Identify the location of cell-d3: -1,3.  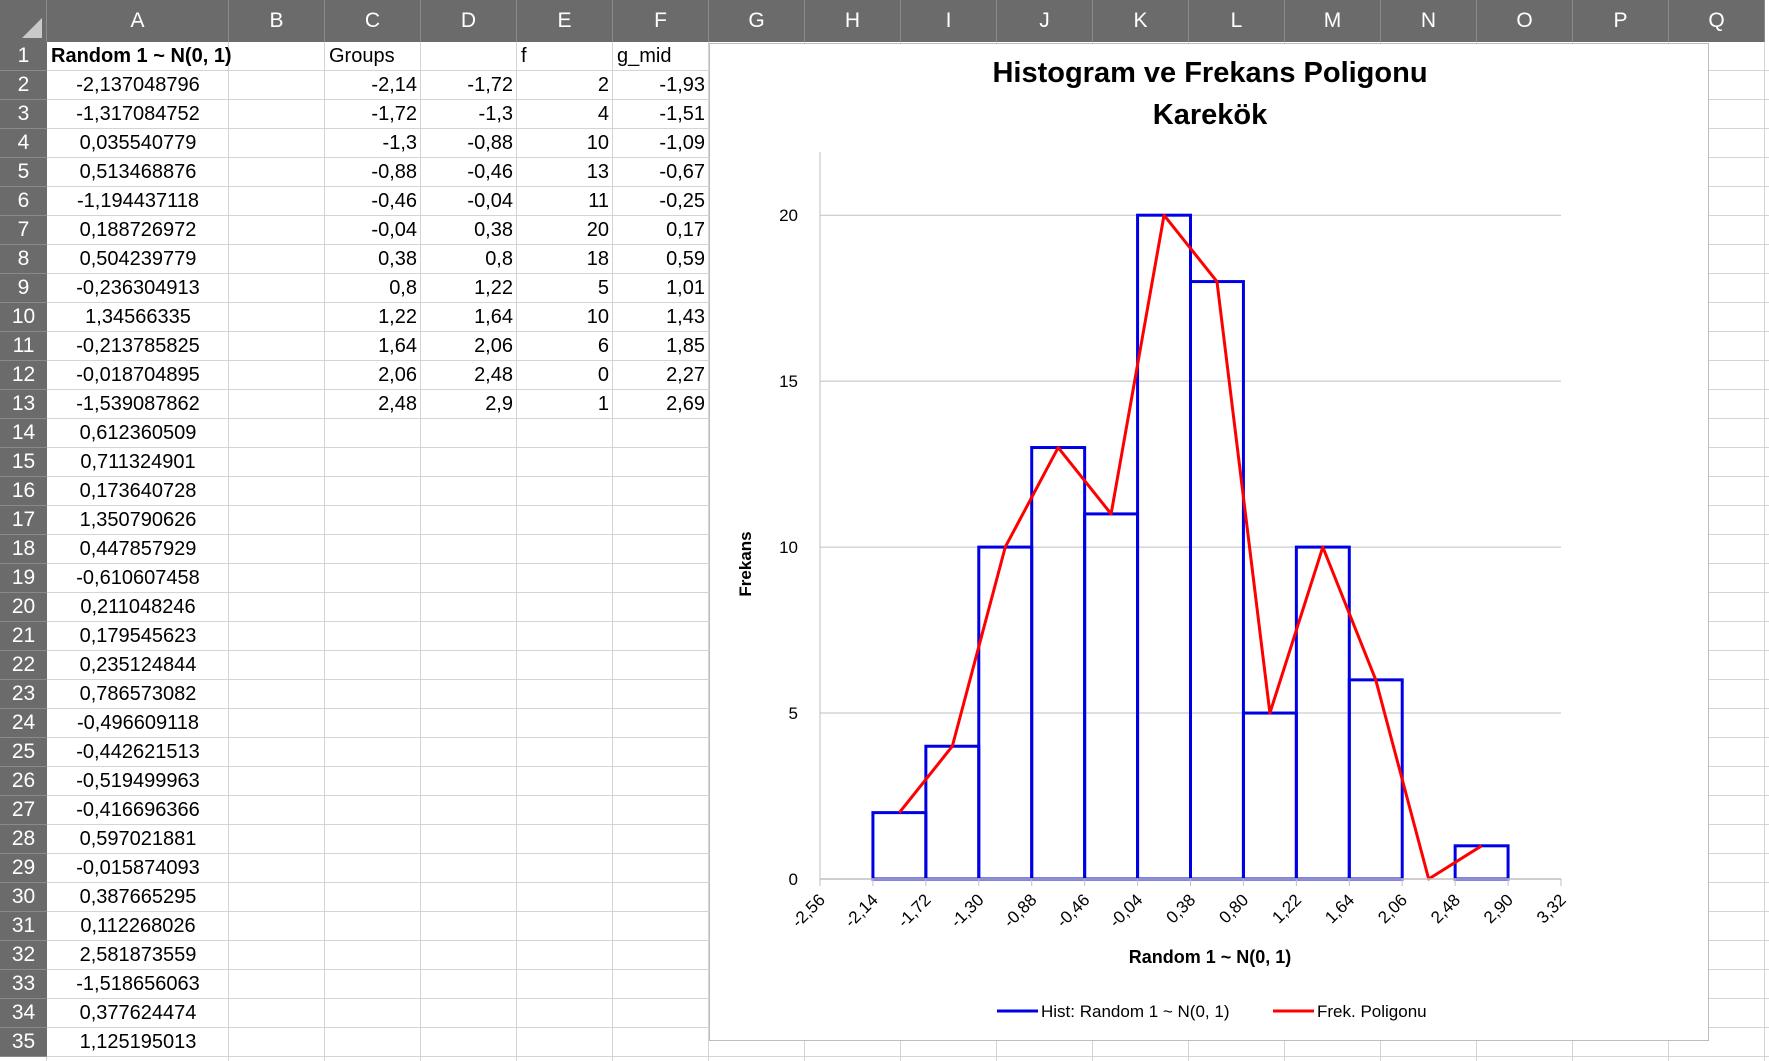
(495, 114).